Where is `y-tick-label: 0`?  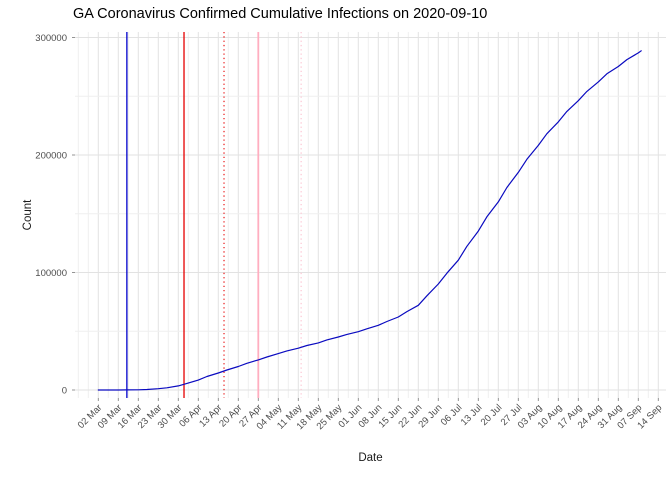 y-tick-label: 0 is located at coordinates (64, 391).